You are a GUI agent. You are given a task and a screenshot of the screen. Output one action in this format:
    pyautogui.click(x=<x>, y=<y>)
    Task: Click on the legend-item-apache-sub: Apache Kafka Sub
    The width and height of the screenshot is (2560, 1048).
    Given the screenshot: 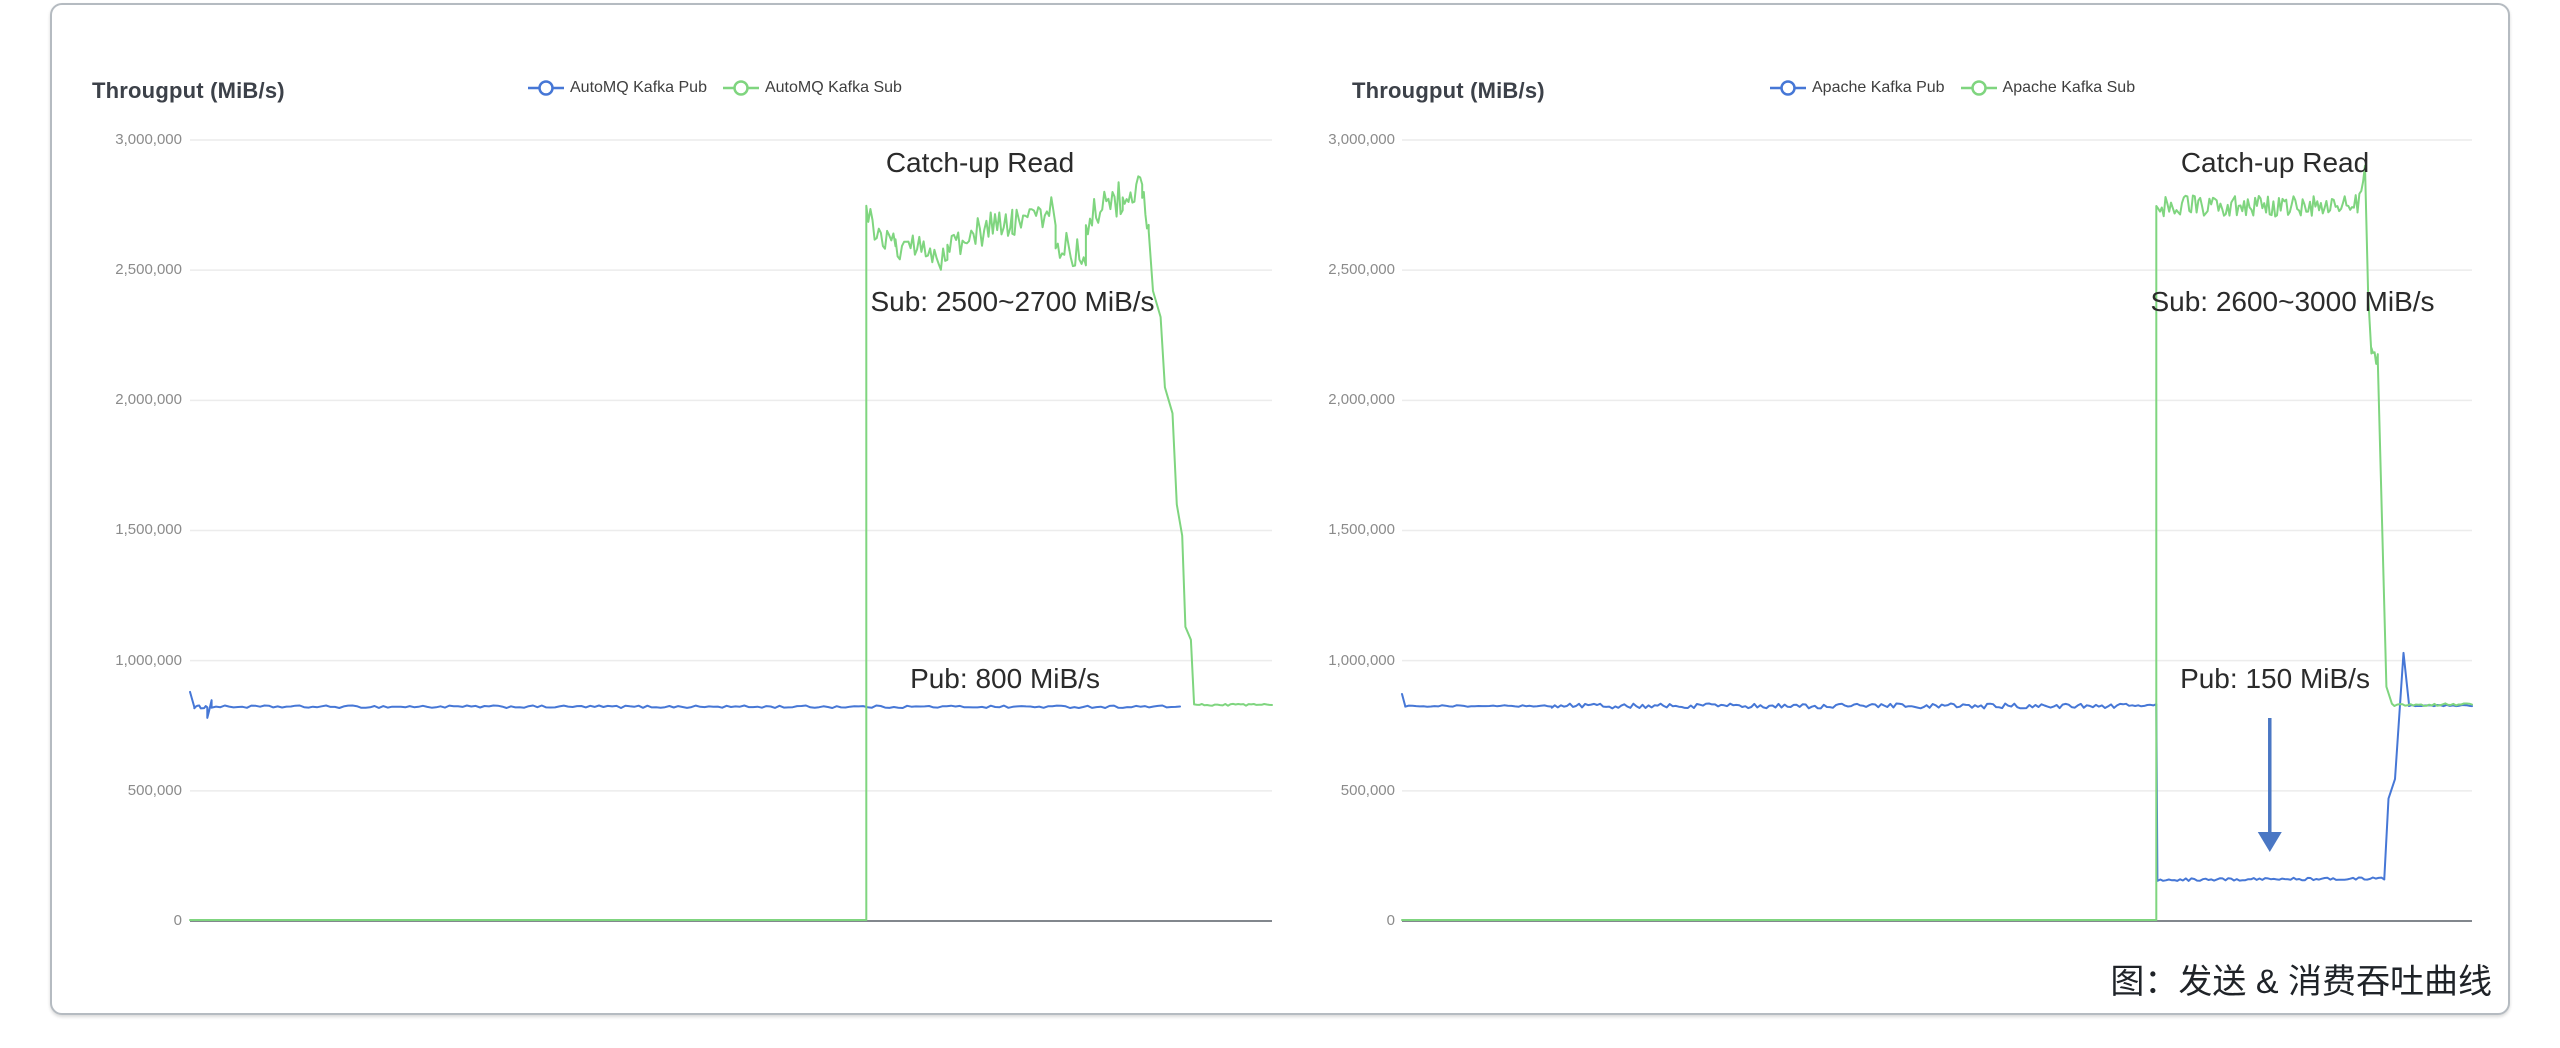 What is the action you would take?
    pyautogui.click(x=2048, y=88)
    